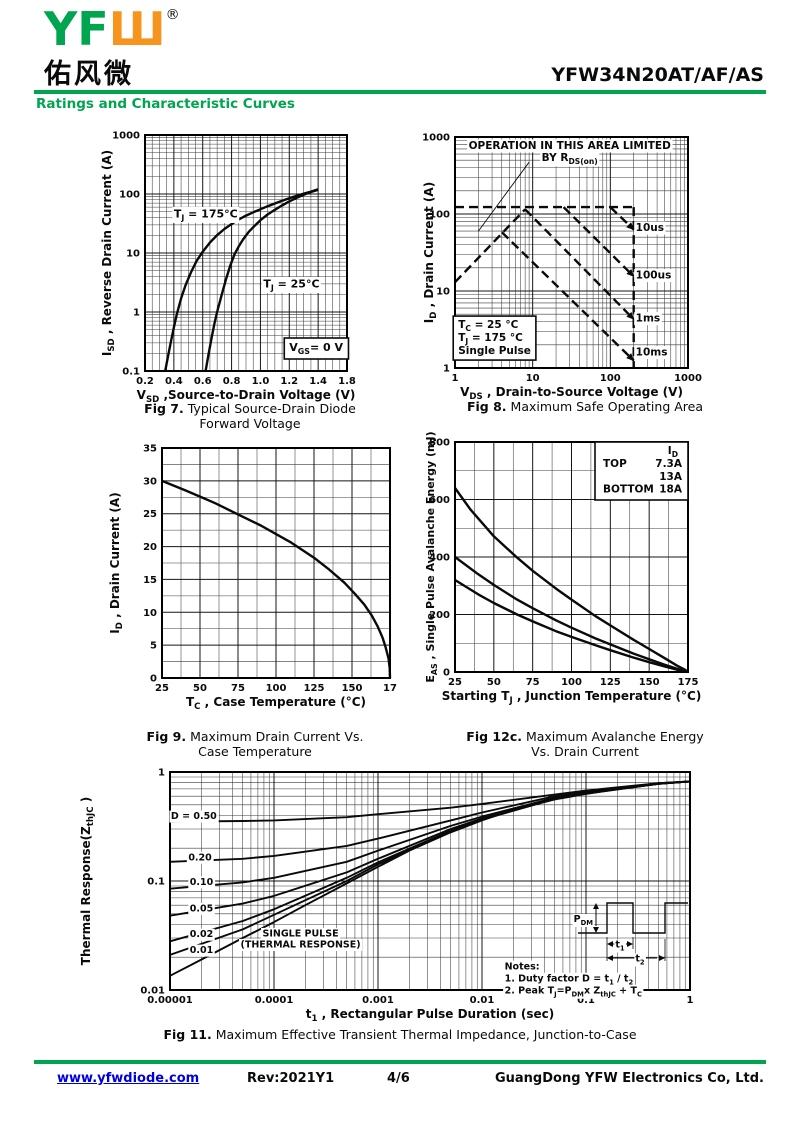 This screenshot has height=1130, width=800. What do you see at coordinates (585, 751) in the screenshot?
I see `fig12c-caption-line2: Vs. Drain Current` at bounding box center [585, 751].